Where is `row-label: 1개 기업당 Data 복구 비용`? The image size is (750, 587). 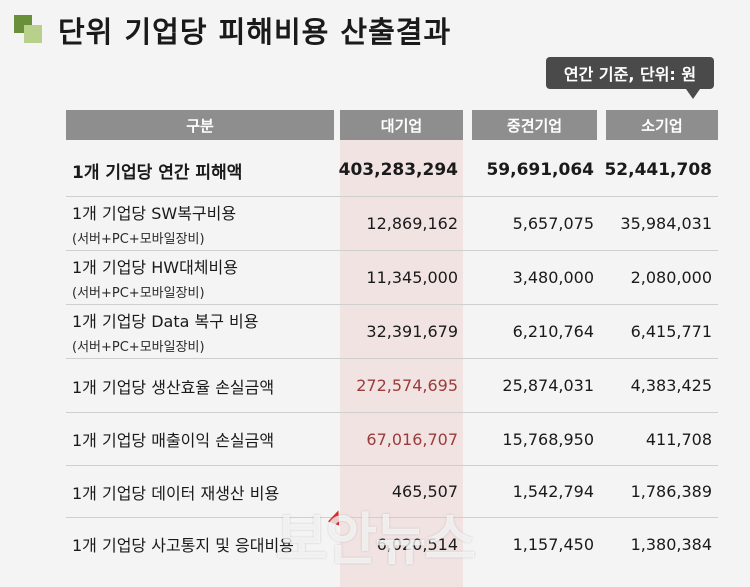
row-label: 1개 기업당 Data 복구 비용 is located at coordinates (165, 321).